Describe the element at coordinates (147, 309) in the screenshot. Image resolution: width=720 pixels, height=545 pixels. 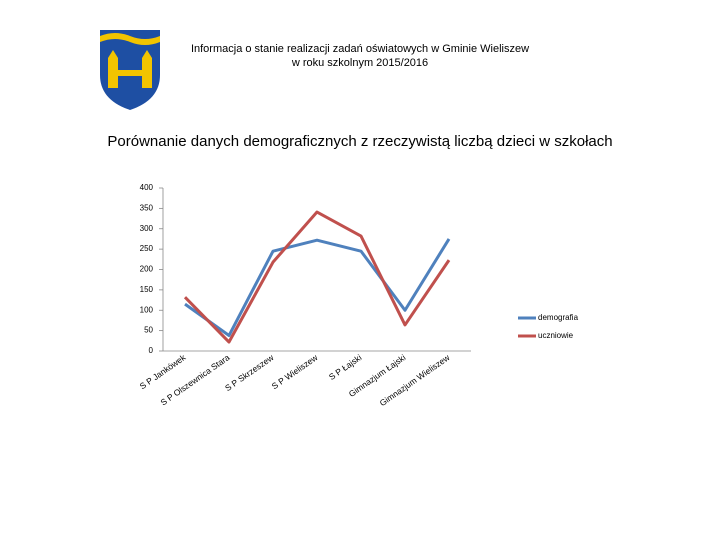
I see `y-tick-label: 100` at that location.